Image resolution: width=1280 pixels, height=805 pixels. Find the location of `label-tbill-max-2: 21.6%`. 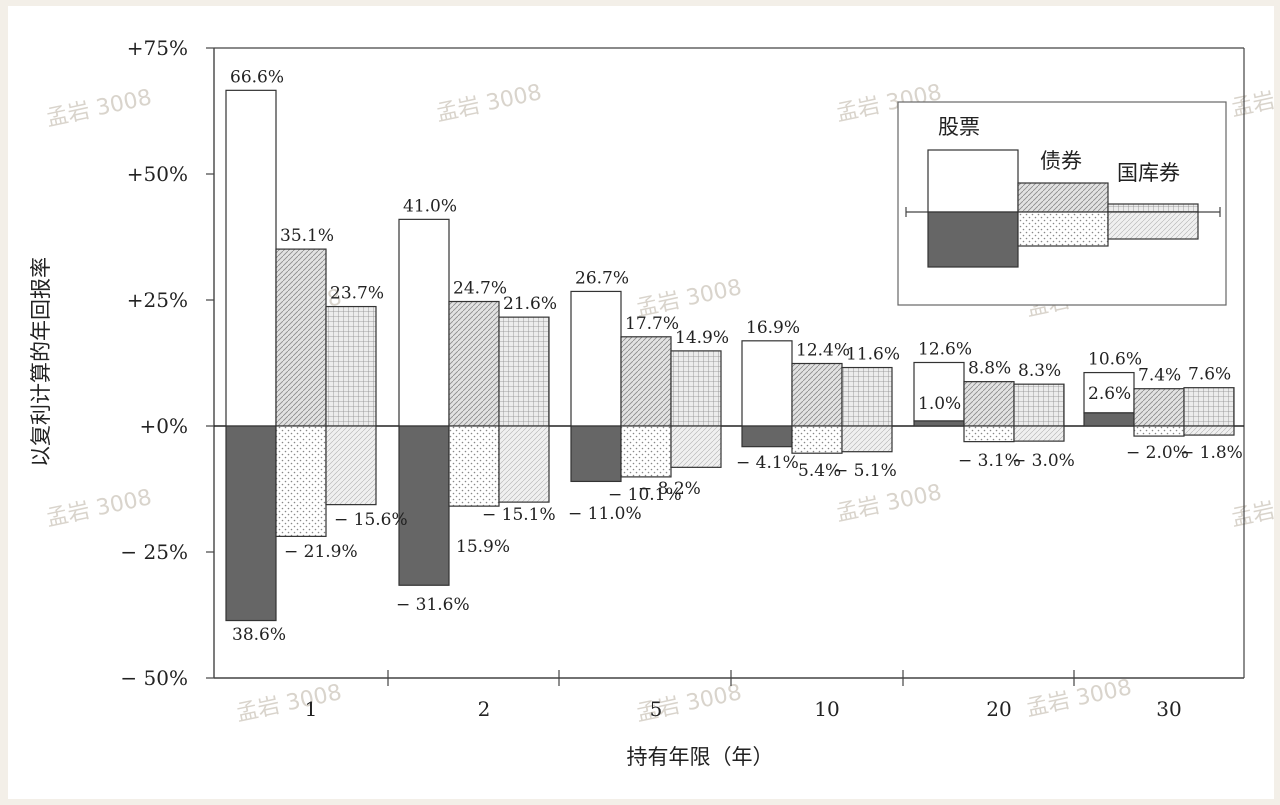

label-tbill-max-2: 21.6% is located at coordinates (530, 304).